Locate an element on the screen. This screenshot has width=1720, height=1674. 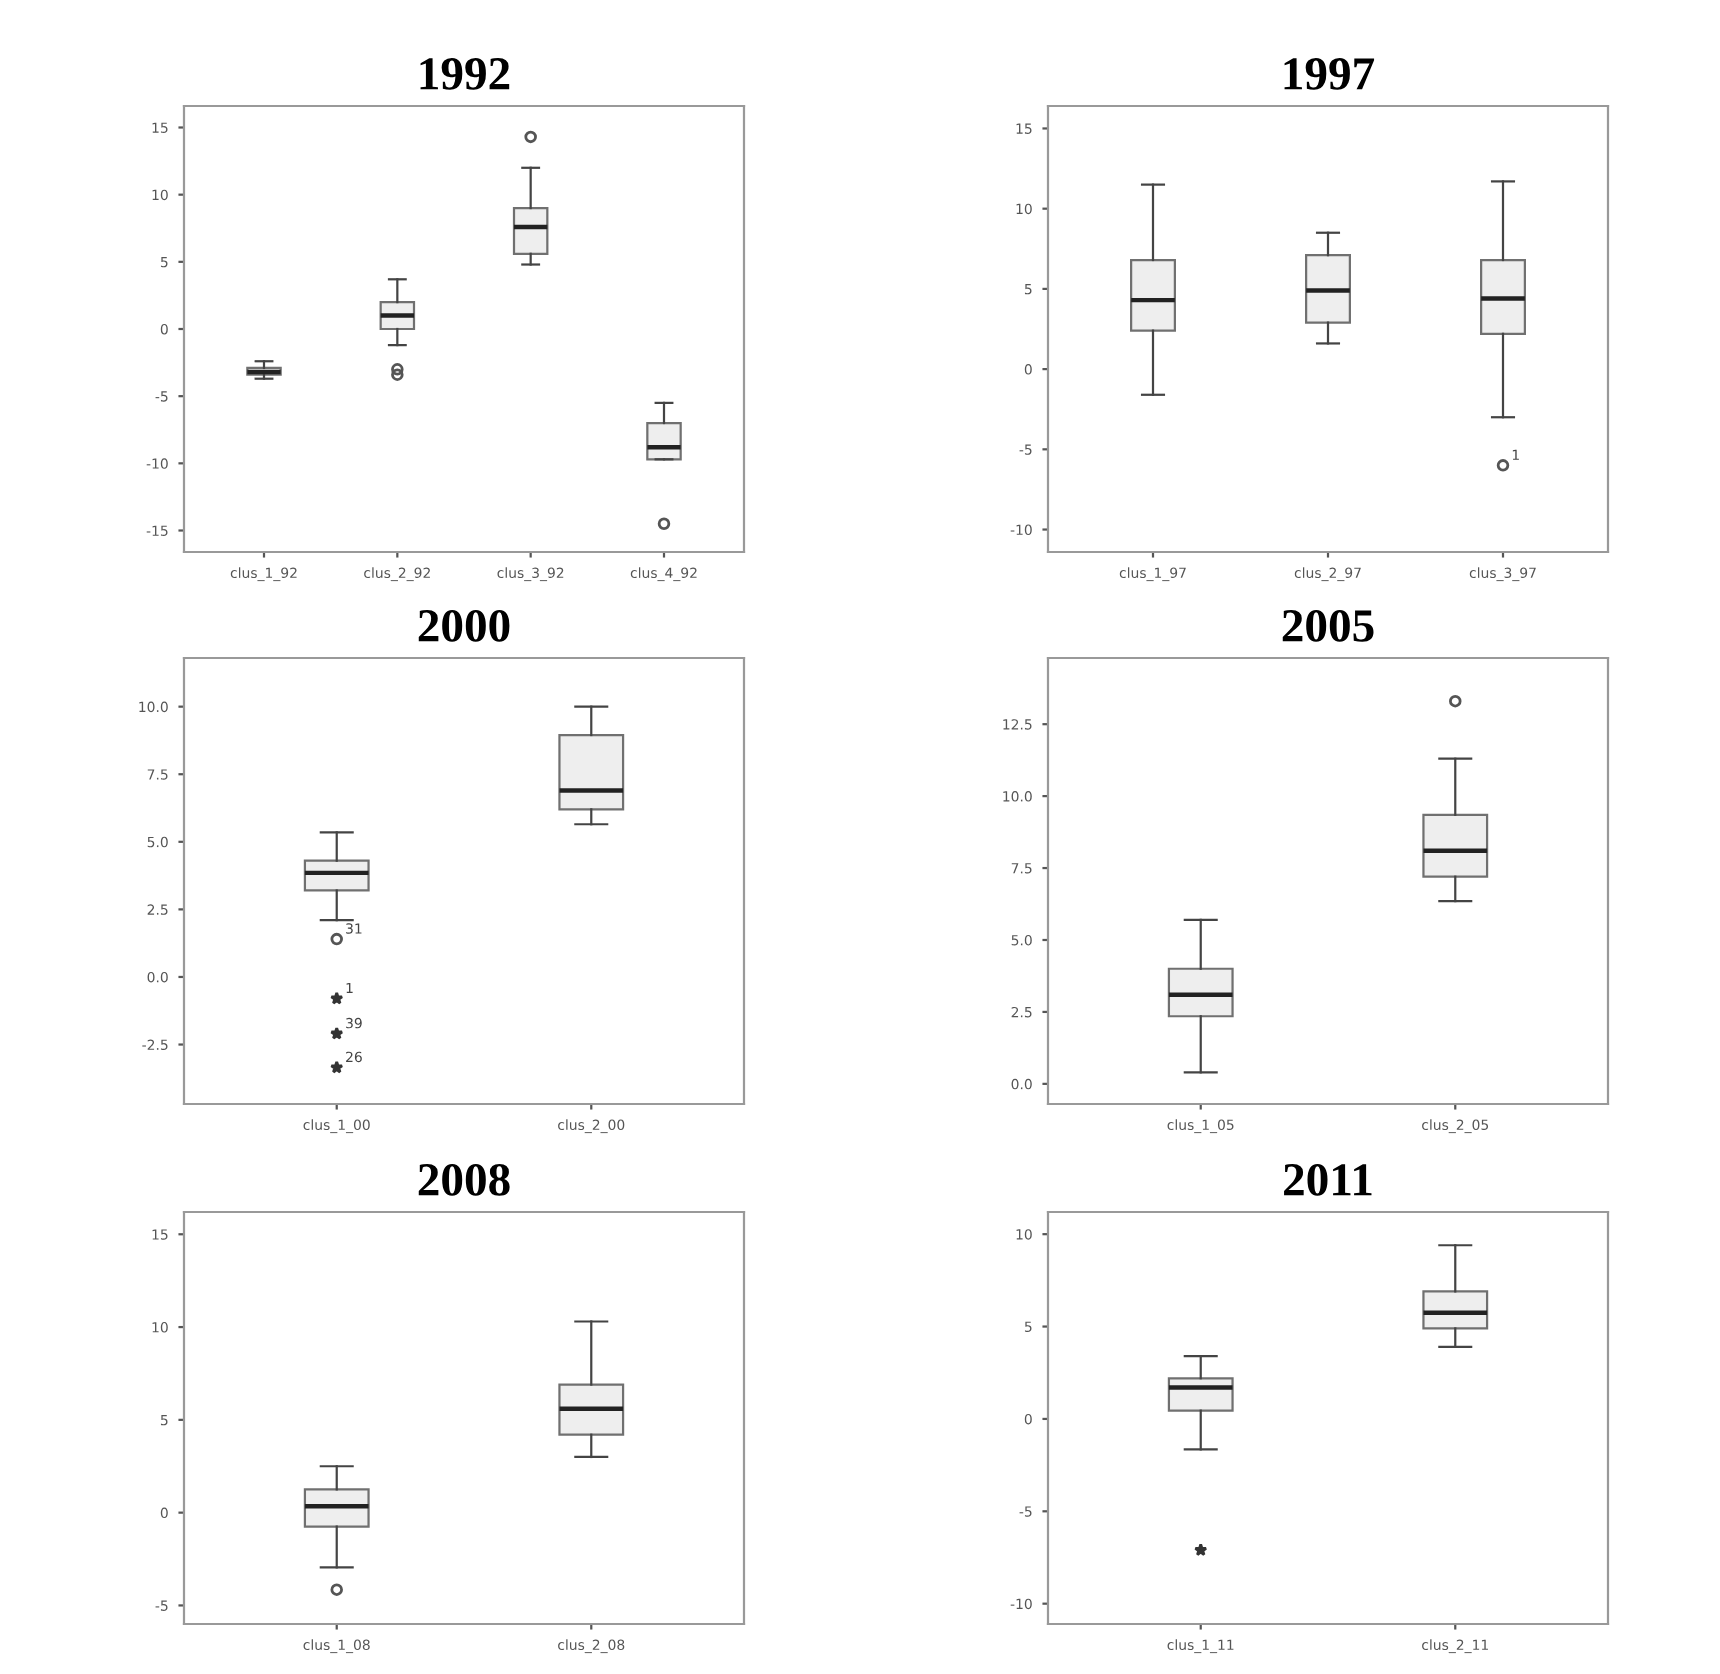
chart-title: 1997 is located at coordinates (1329, 74).